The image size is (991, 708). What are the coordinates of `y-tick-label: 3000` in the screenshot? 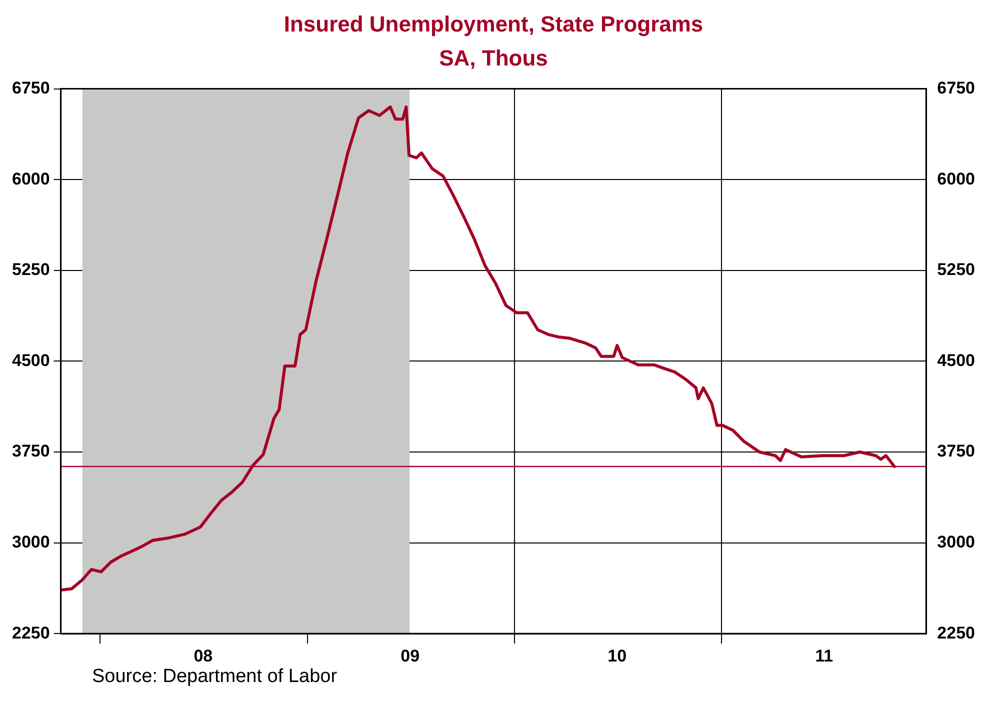 It's located at (31, 542).